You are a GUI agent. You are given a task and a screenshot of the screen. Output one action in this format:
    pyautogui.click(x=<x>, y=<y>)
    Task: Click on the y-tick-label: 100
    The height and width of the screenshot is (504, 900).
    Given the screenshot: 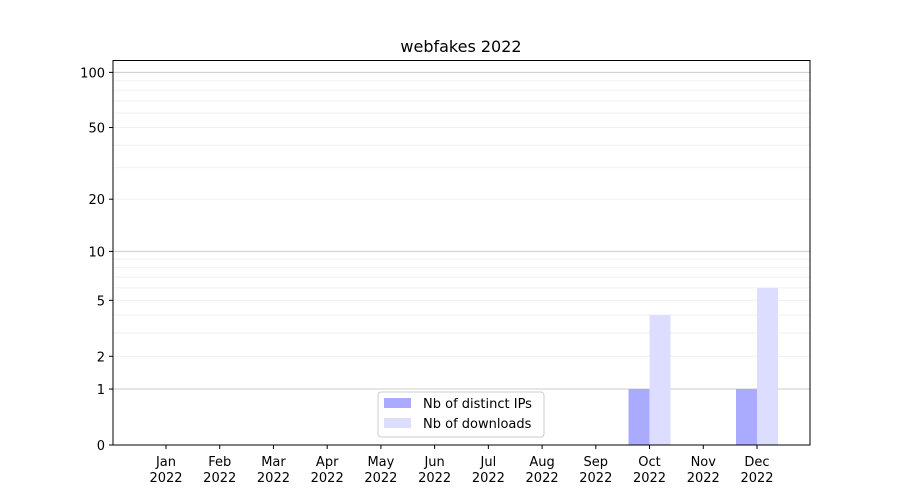 What is the action you would take?
    pyautogui.click(x=92, y=73)
    